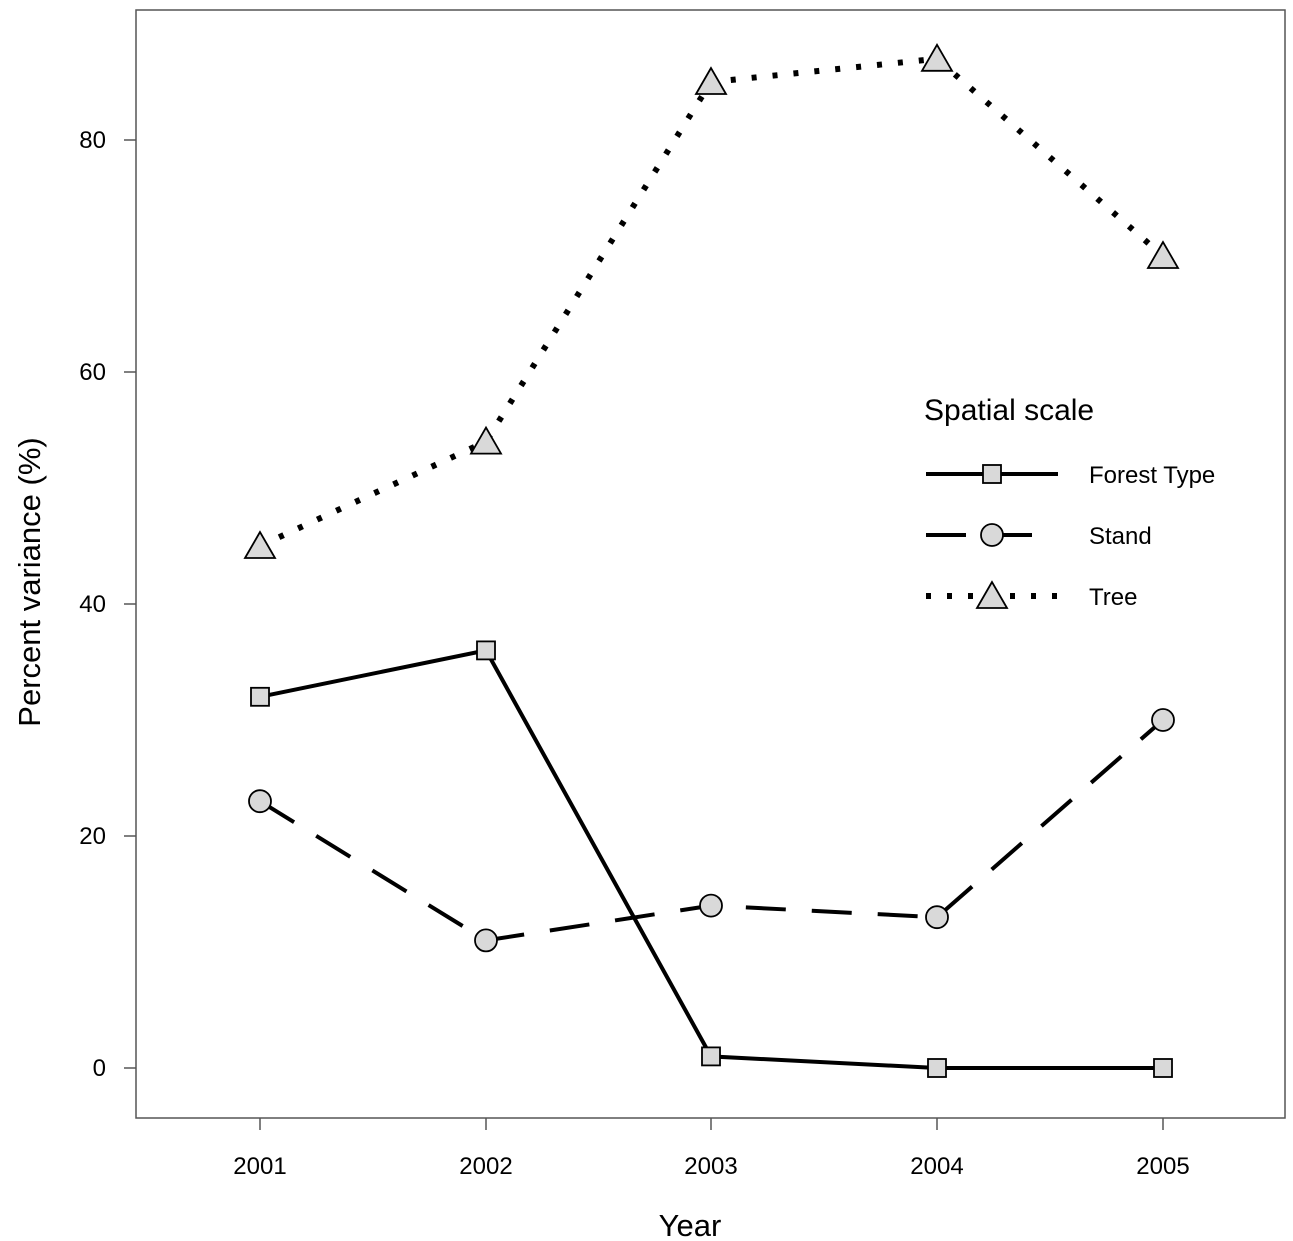 The image size is (1293, 1241). Describe the element at coordinates (92, 372) in the screenshot. I see `y-tick-label: 60` at that location.